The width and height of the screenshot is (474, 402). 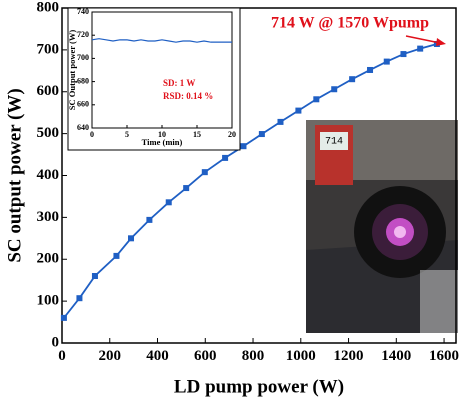 I want to click on arrow-head, so click(x=441, y=42).